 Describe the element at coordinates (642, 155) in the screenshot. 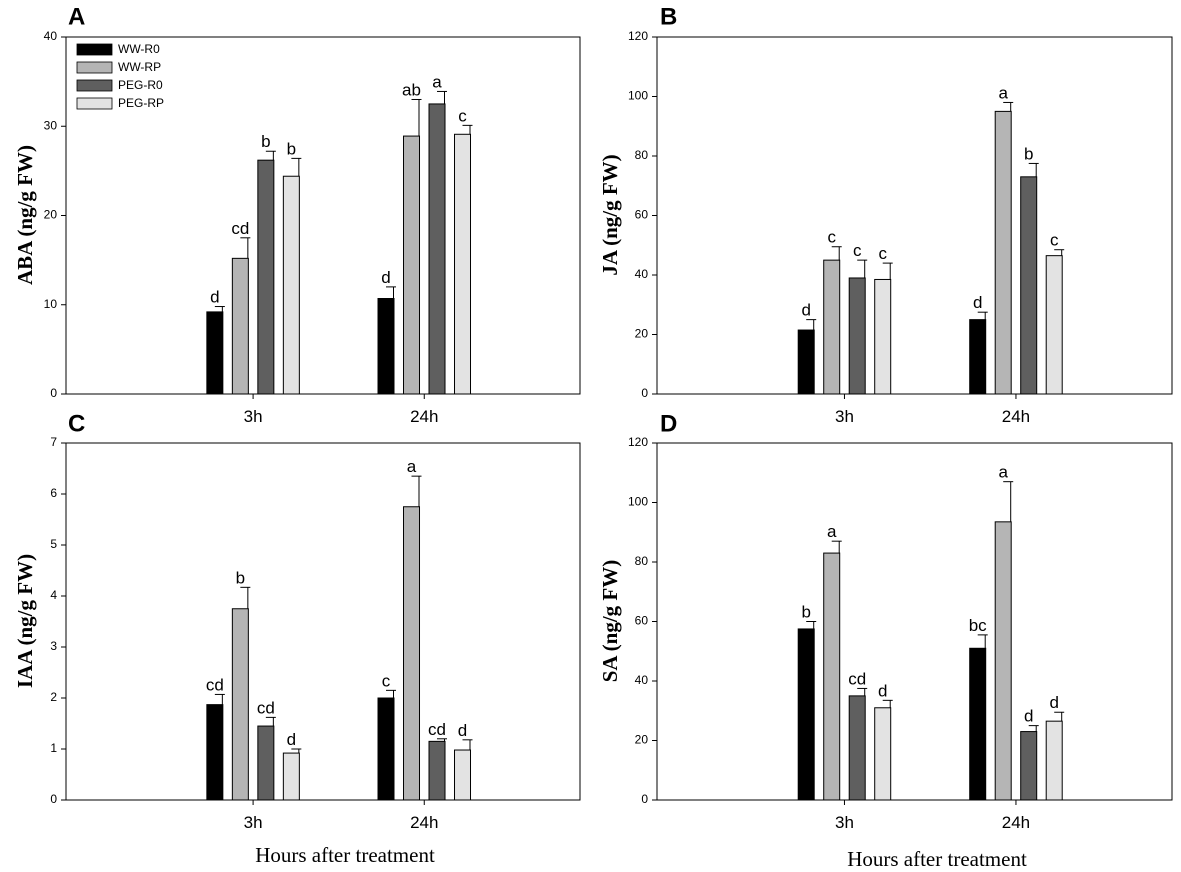

I see `panel-b-ytick-label: 80` at that location.